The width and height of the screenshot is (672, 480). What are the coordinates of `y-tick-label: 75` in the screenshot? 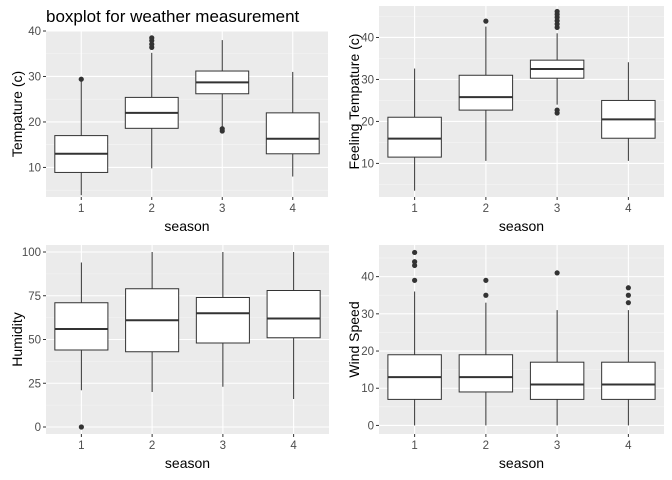 It's located at (34, 297).